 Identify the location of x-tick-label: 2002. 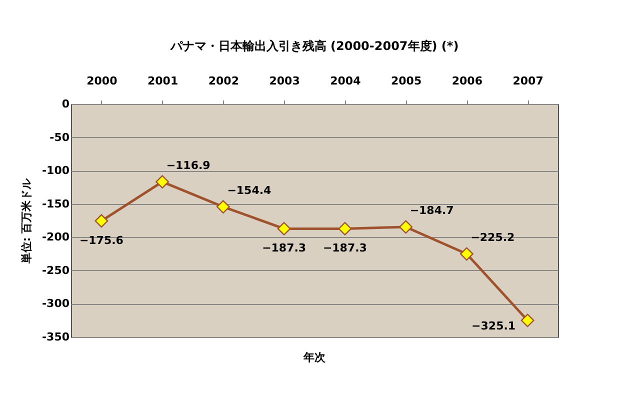
(223, 81).